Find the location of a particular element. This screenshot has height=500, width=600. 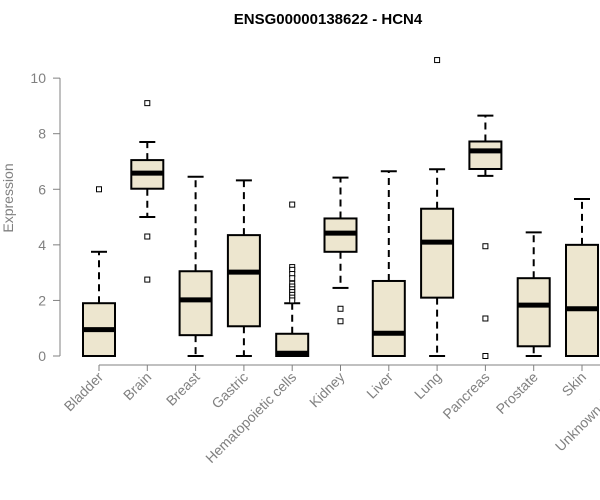

x-tick-label: Lung is located at coordinates (427, 385).